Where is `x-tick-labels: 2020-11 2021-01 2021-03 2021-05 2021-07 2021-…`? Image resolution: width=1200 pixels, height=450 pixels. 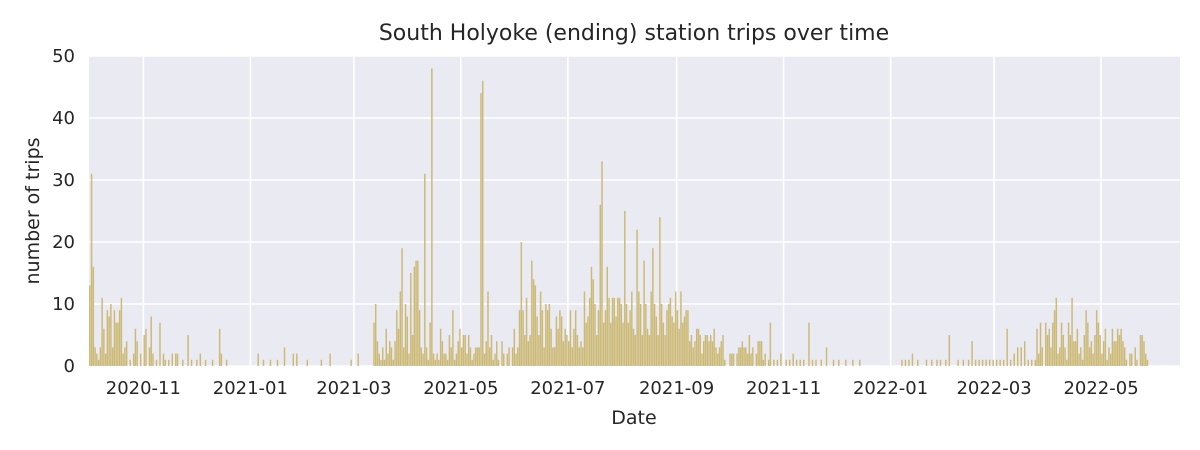
x-tick-labels: 2020-11 2021-01 2021-03 2021-05 2021-07 2021-… is located at coordinates (622, 388).